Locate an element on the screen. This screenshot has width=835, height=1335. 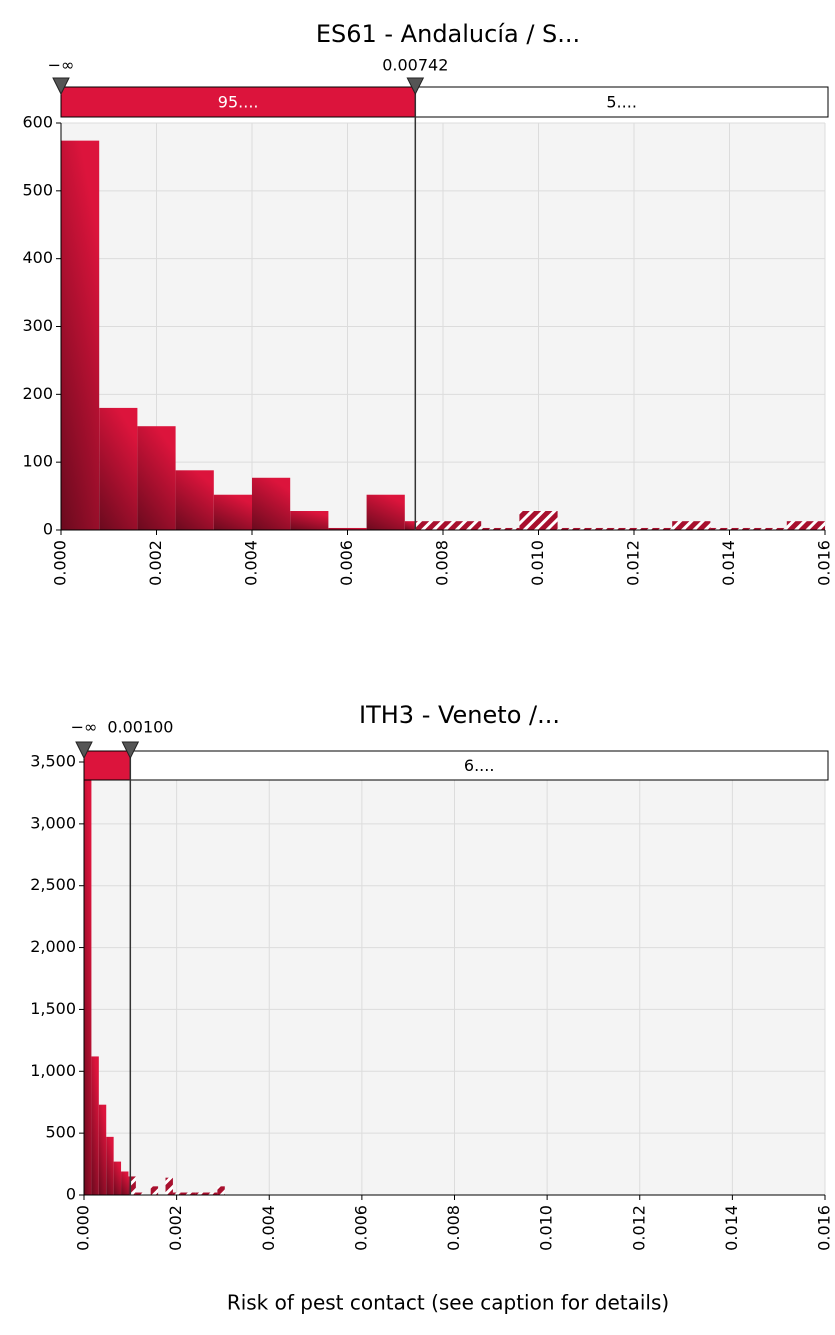
y-tick-label: 1,500 is located at coordinates (53, 1008).